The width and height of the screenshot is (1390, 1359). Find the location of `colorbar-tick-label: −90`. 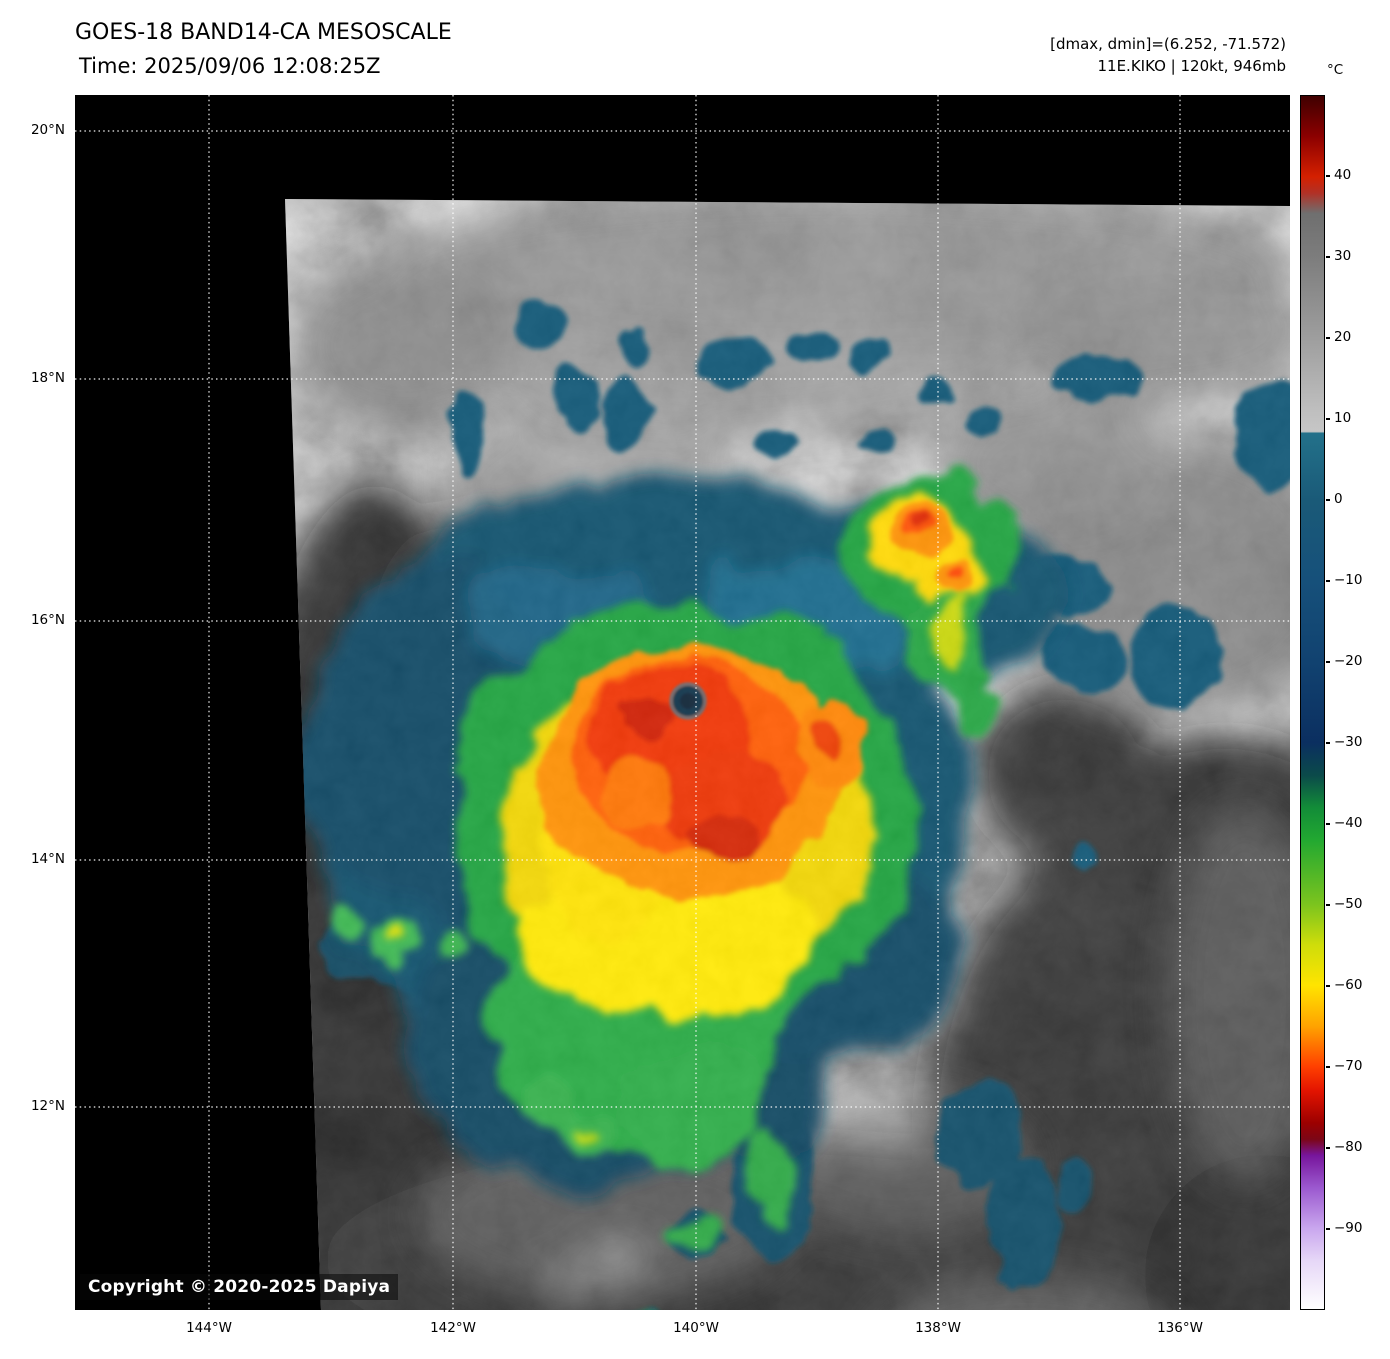

colorbar-tick-label: −90 is located at coordinates (1348, 1228).